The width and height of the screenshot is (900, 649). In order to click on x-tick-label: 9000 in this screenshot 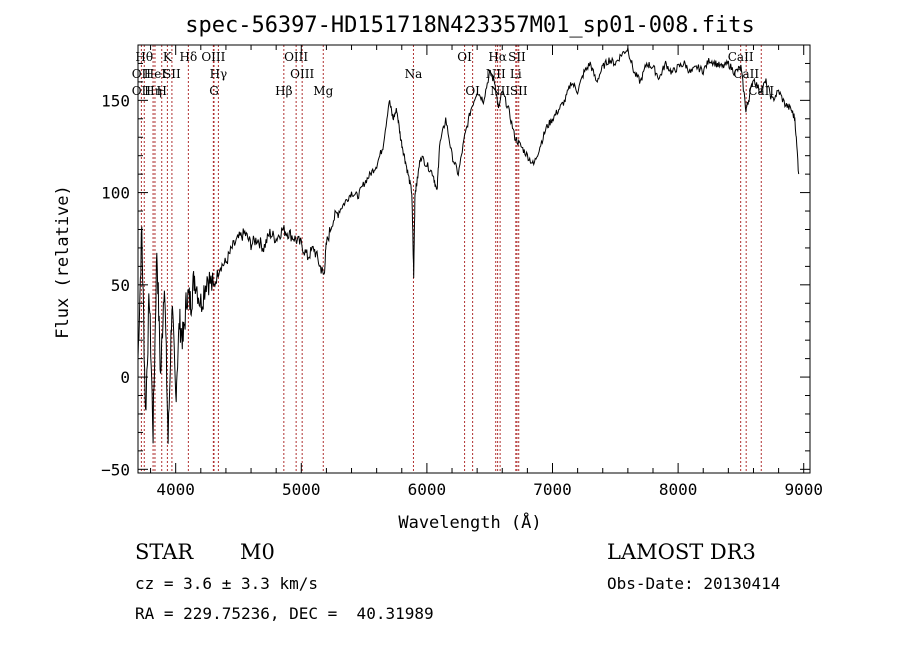, I will do `click(803, 489)`.